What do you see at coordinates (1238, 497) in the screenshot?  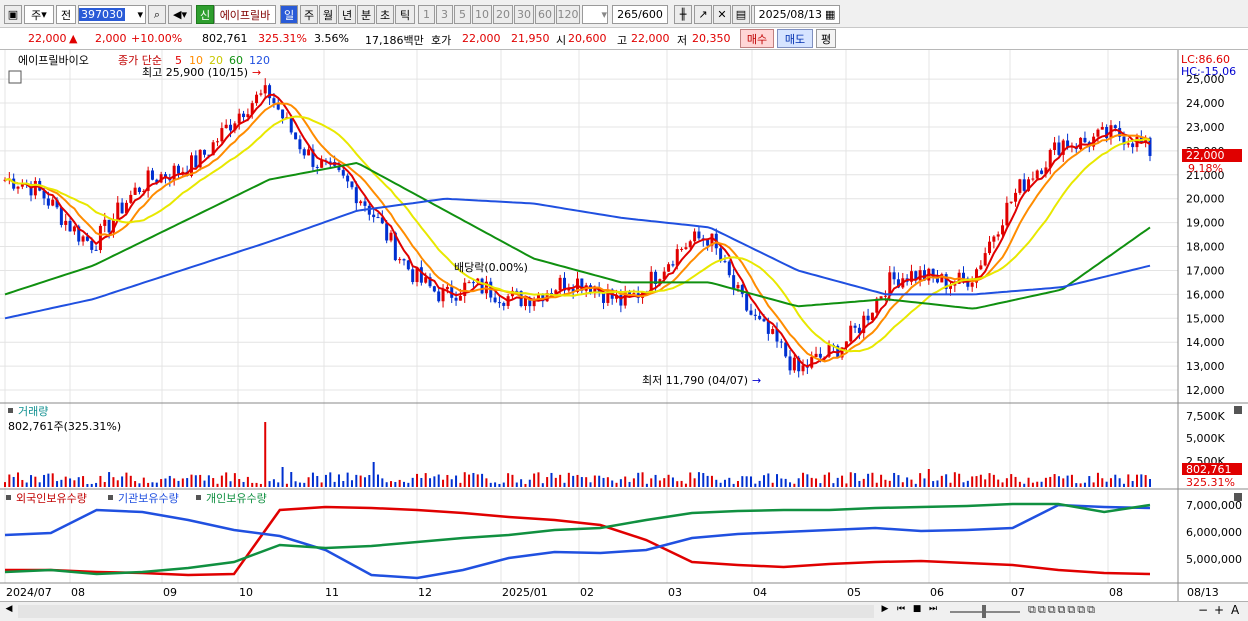 I see `holdings-panel-close-icon` at bounding box center [1238, 497].